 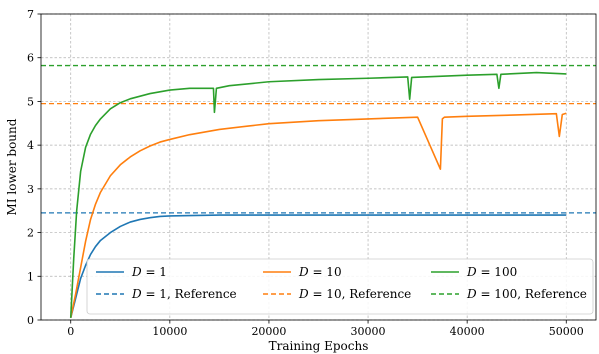 What do you see at coordinates (30, 145) in the screenshot?
I see `y-tick-label: 4` at bounding box center [30, 145].